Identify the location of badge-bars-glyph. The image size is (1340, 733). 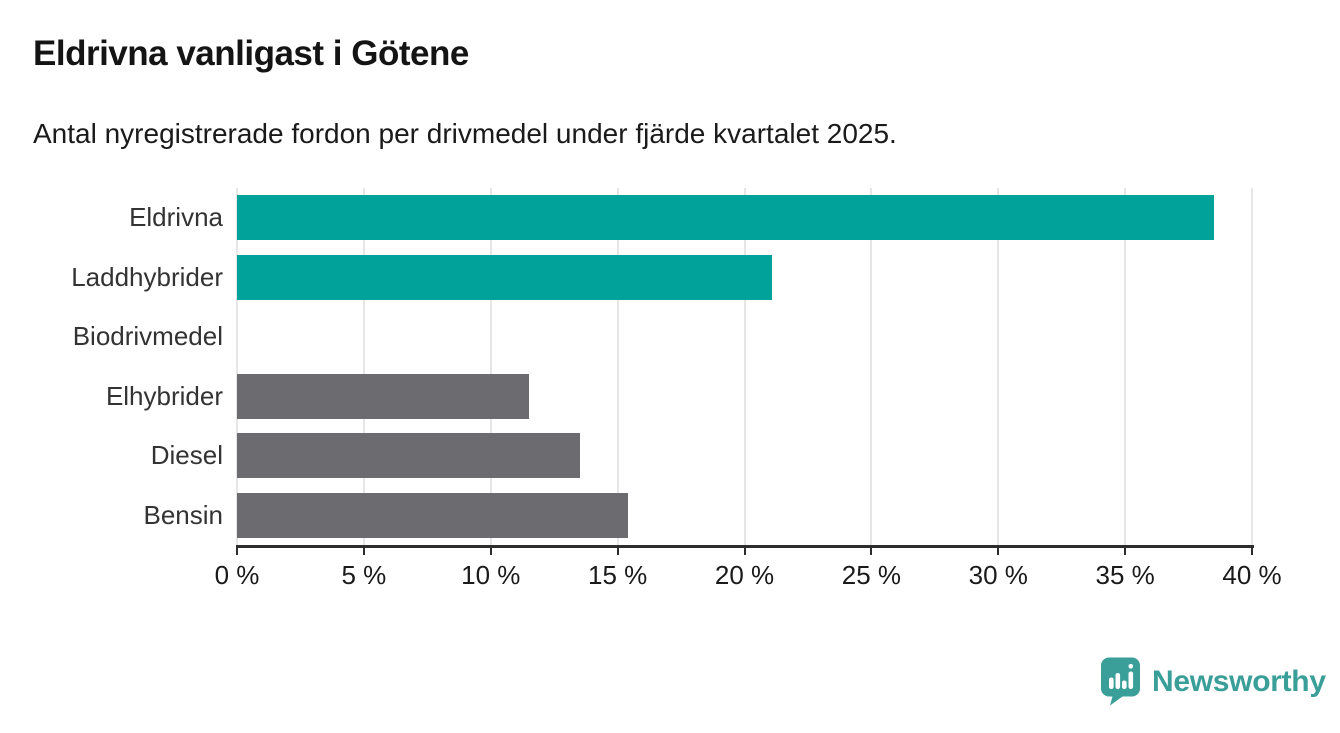
(1121, 676).